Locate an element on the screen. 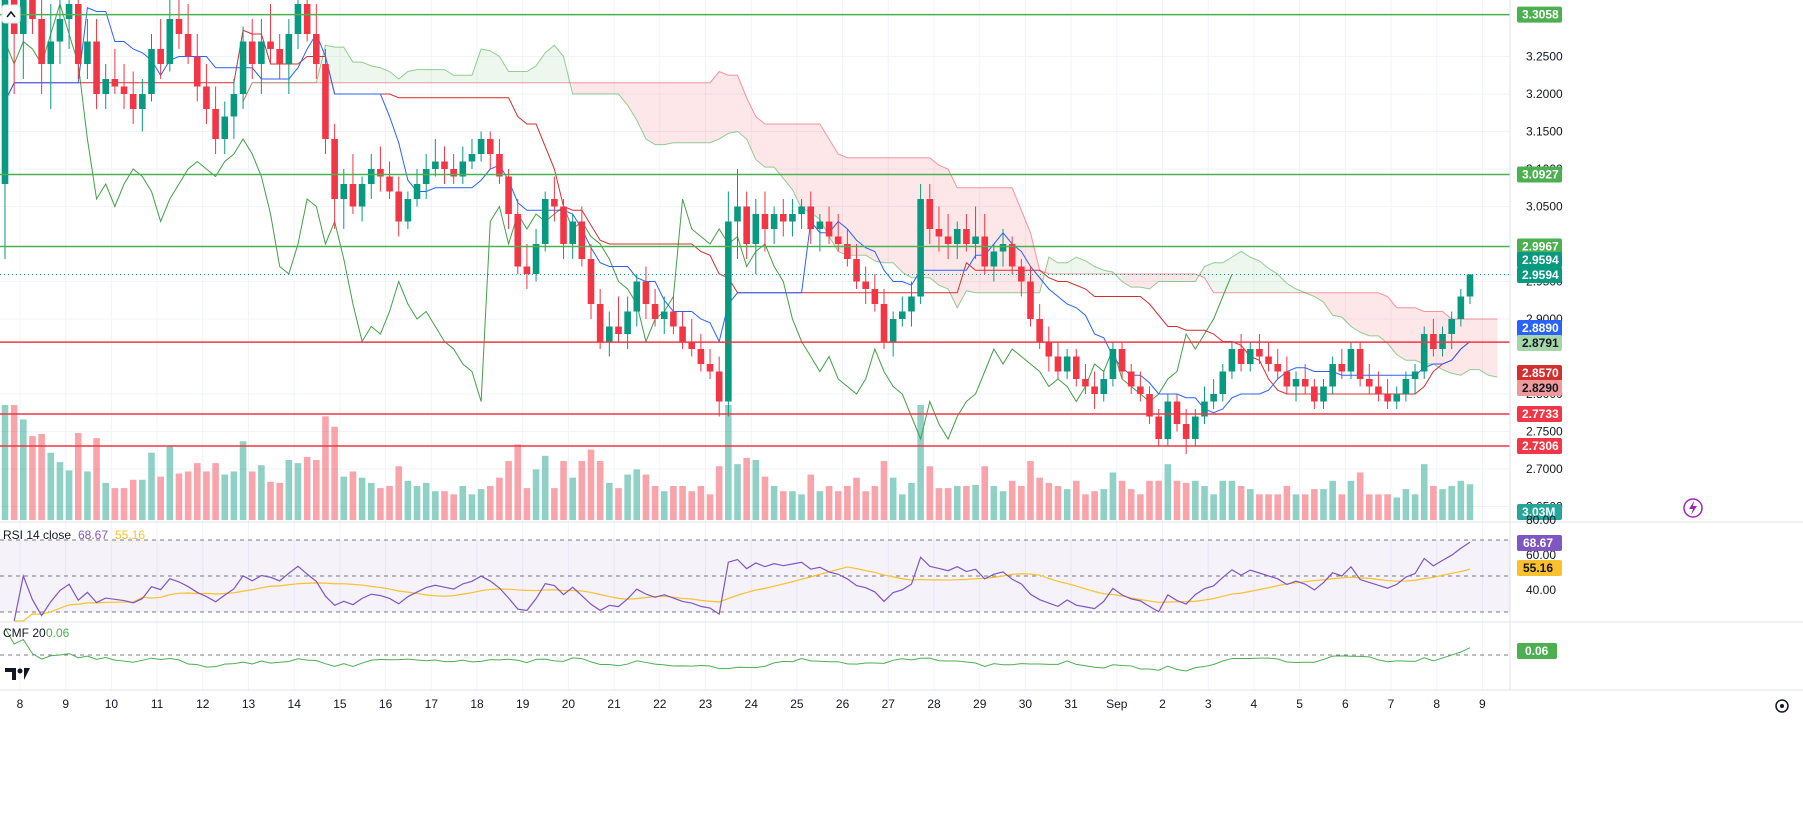  gear-icon is located at coordinates (1782, 706).